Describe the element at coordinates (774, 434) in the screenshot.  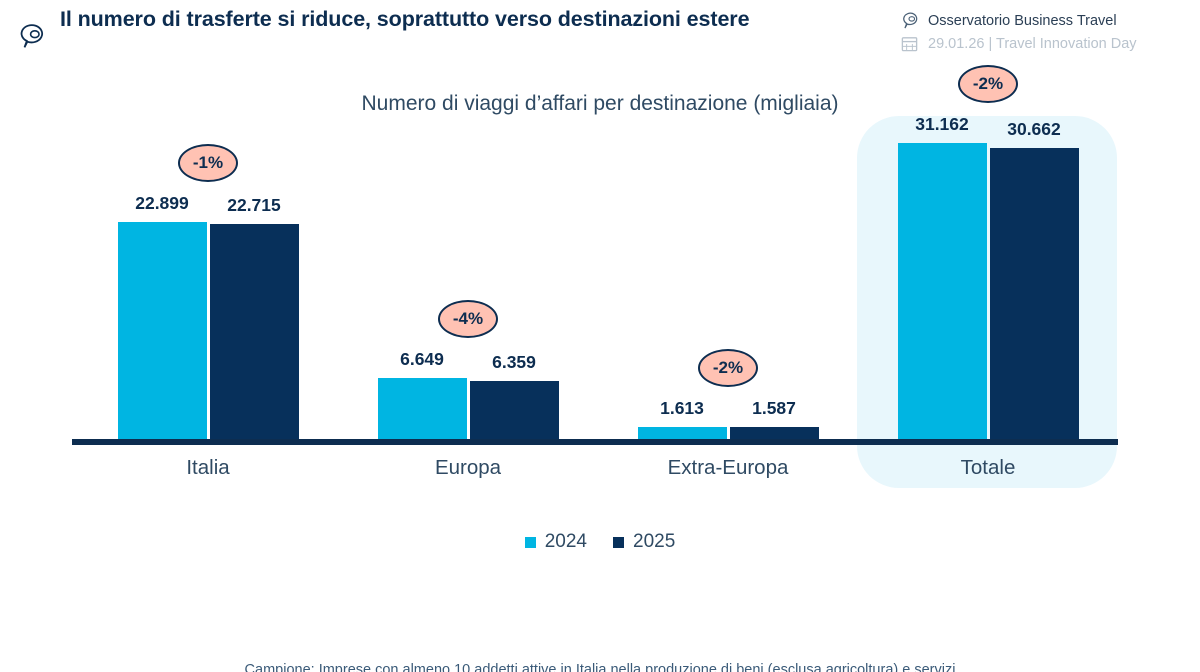
I see `bar-extraeuropa-2025` at that location.